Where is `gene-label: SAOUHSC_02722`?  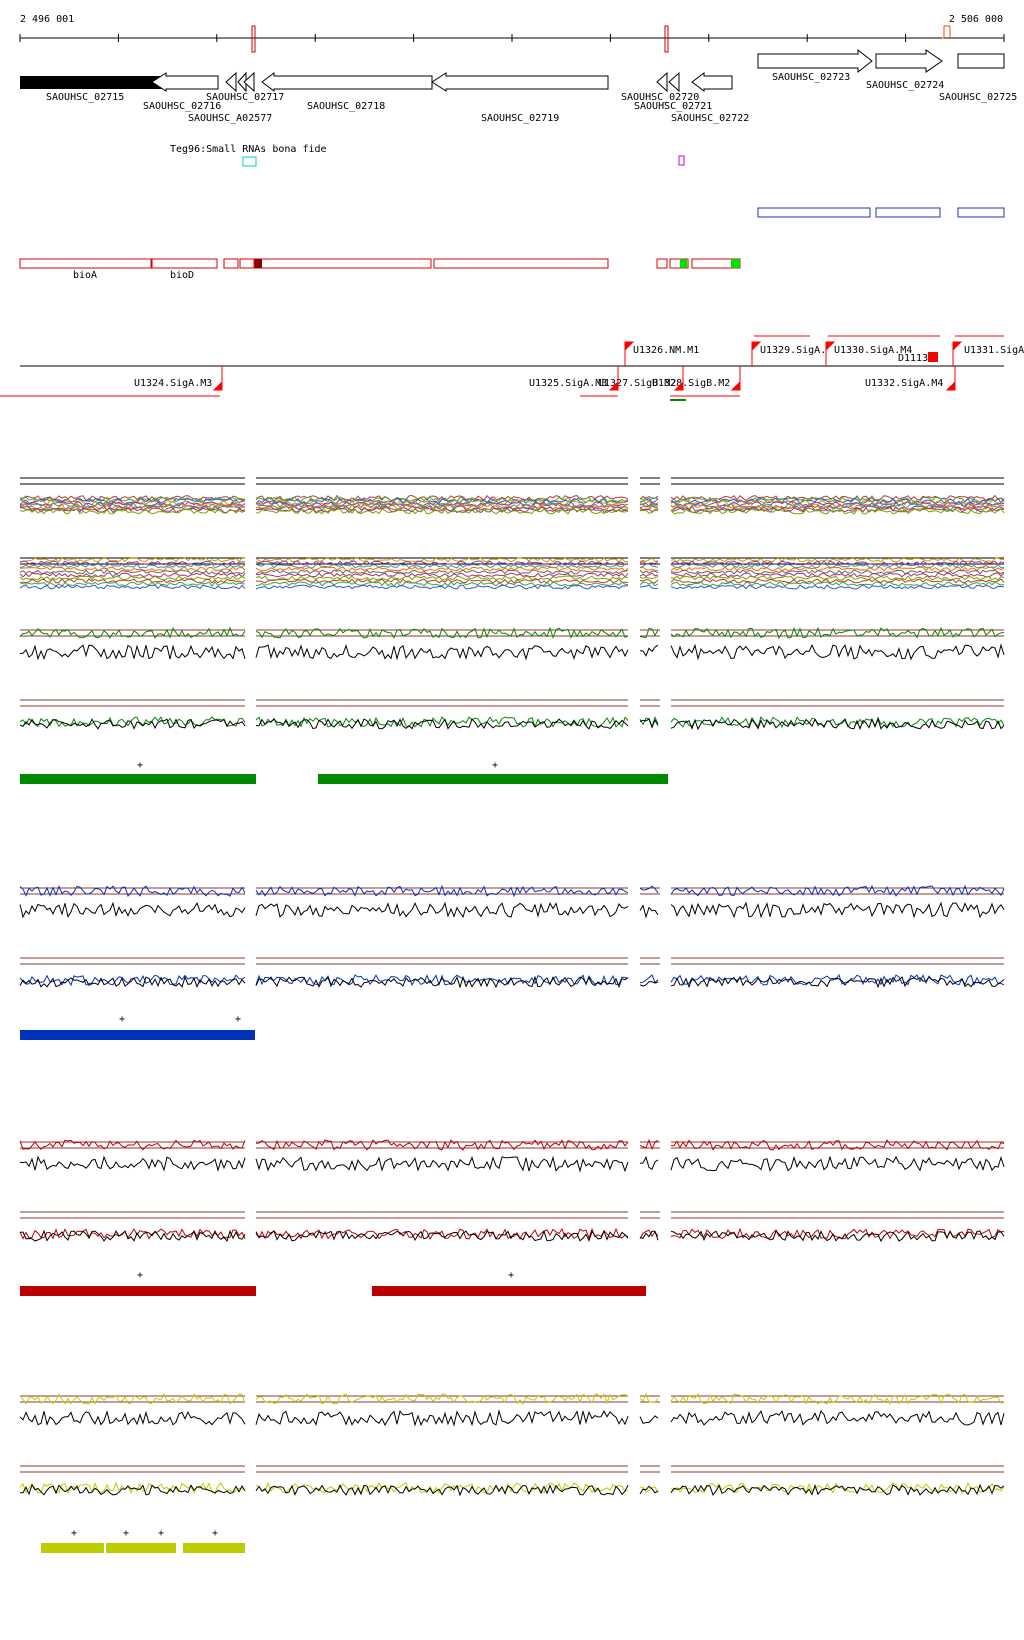
gene-label: SAOUHSC_02722 is located at coordinates (710, 118).